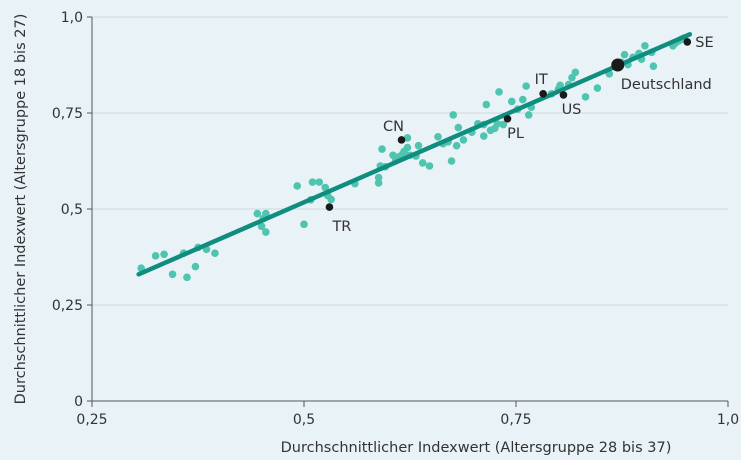 This screenshot has height=460, width=741. What do you see at coordinates (666, 85) in the screenshot?
I see `highlight-label: Deutschland` at bounding box center [666, 85].